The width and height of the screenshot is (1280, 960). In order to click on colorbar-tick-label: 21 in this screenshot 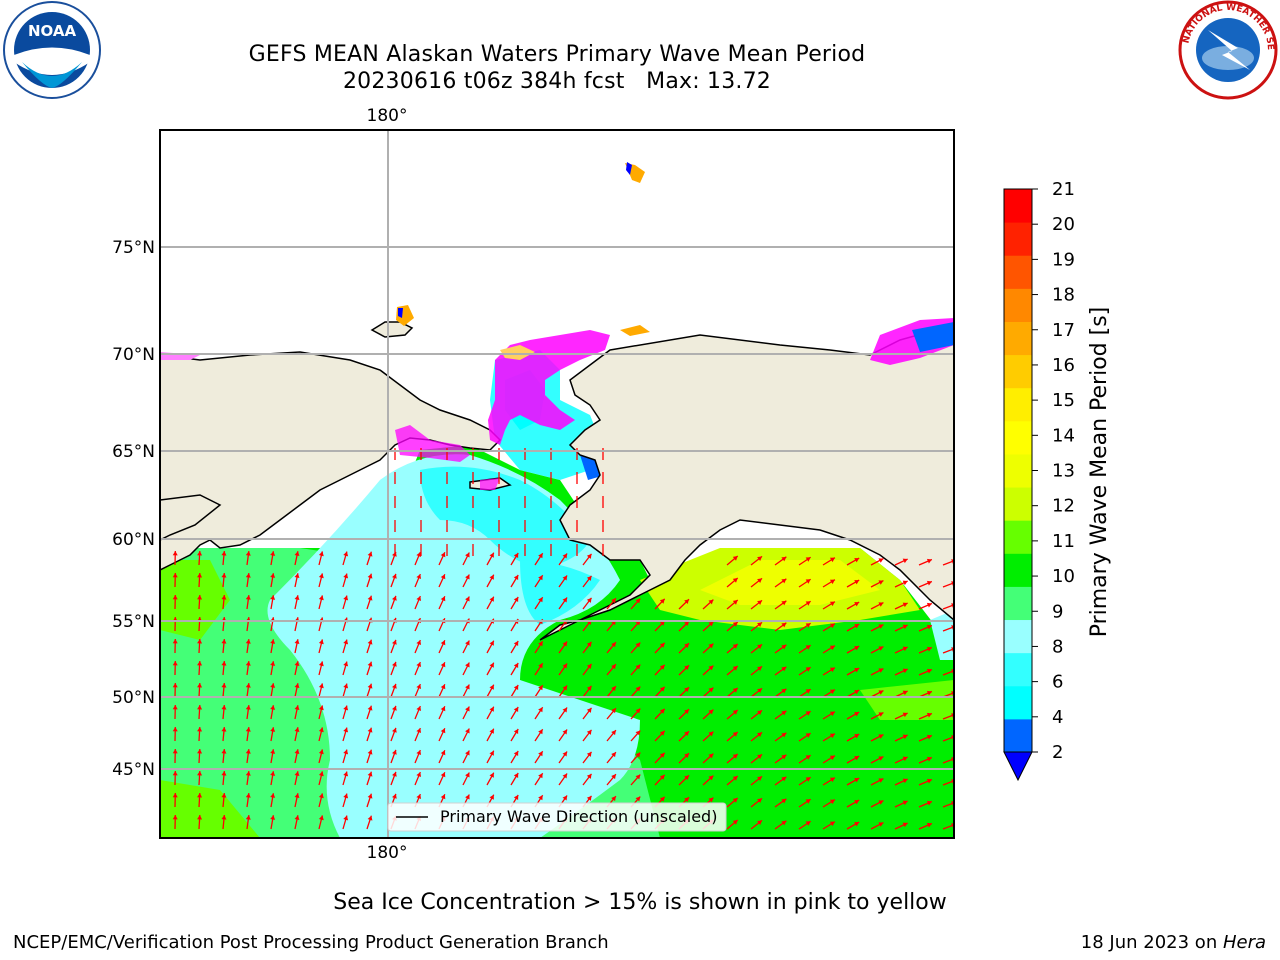, I will do `click(1063, 189)`.